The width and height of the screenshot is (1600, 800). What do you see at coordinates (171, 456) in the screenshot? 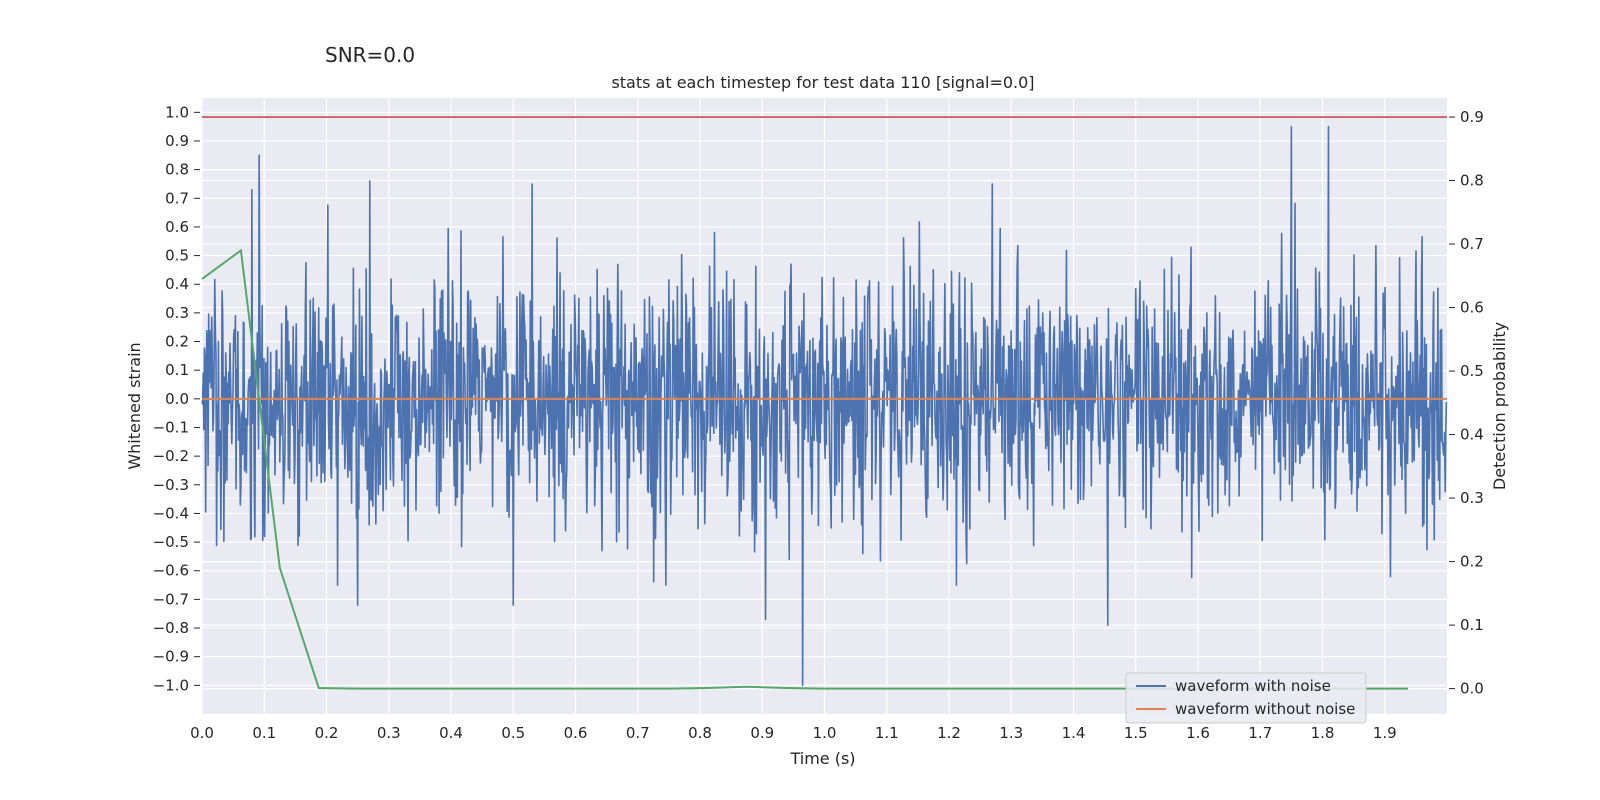
I see `y-left-tick-label: −0.2` at bounding box center [171, 456].